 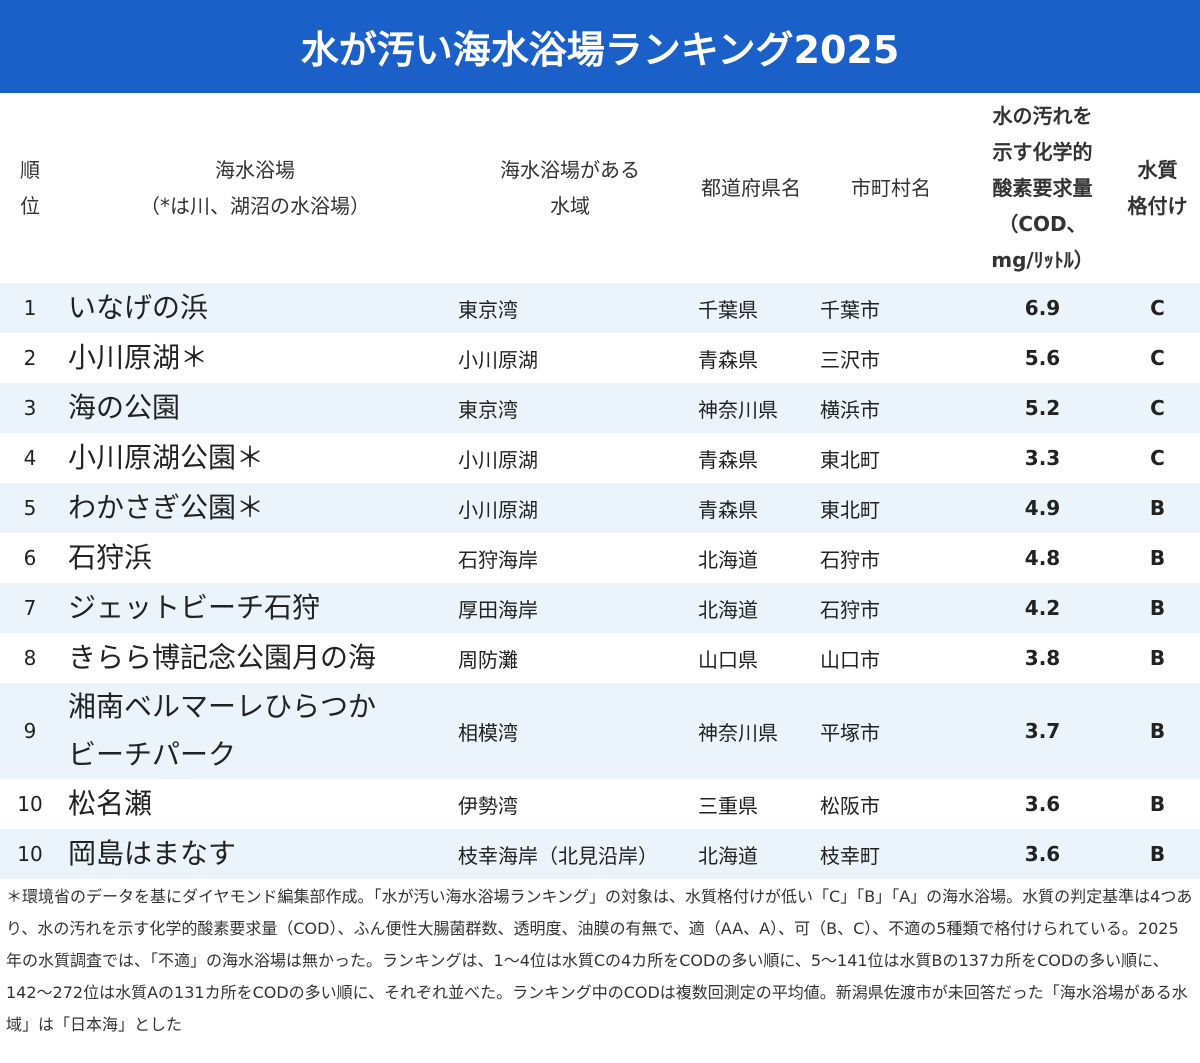 I want to click on table-cell: 松名瀬, so click(x=110, y=803).